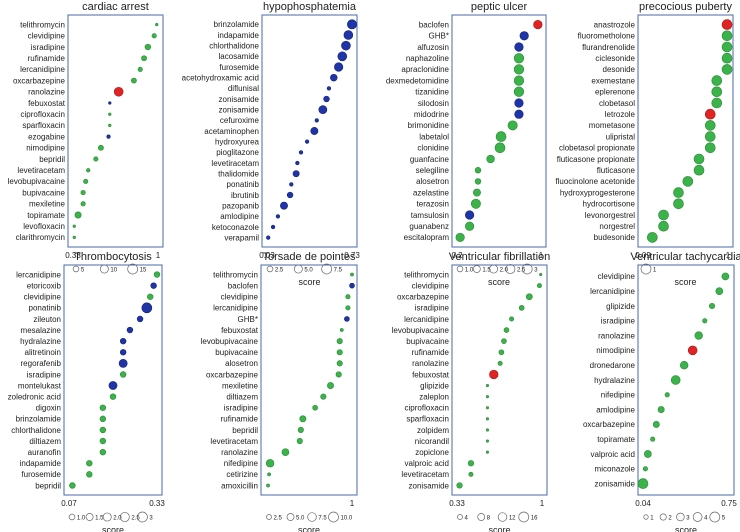  I want to click on x-tick-label: 0.03, so click(267, 255).